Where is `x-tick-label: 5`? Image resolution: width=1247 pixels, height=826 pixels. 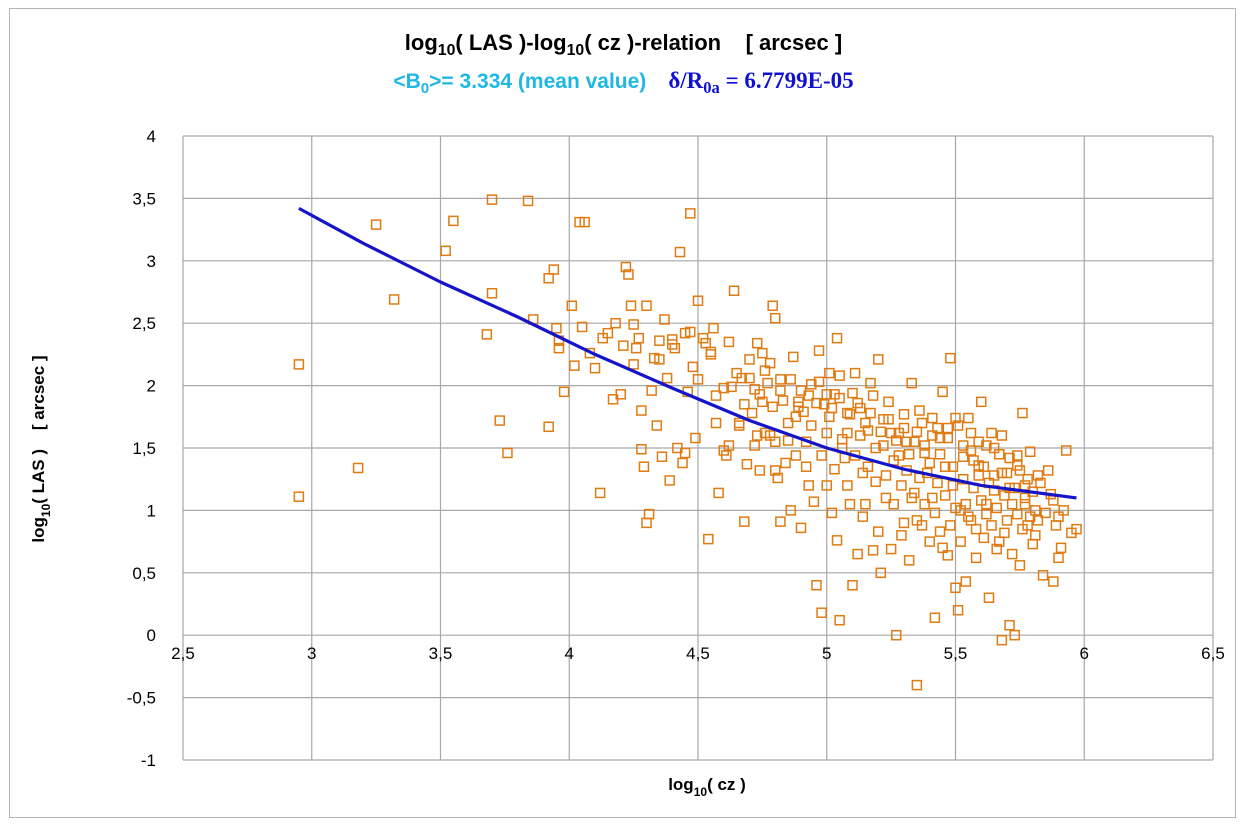 x-tick-label: 5 is located at coordinates (826, 653).